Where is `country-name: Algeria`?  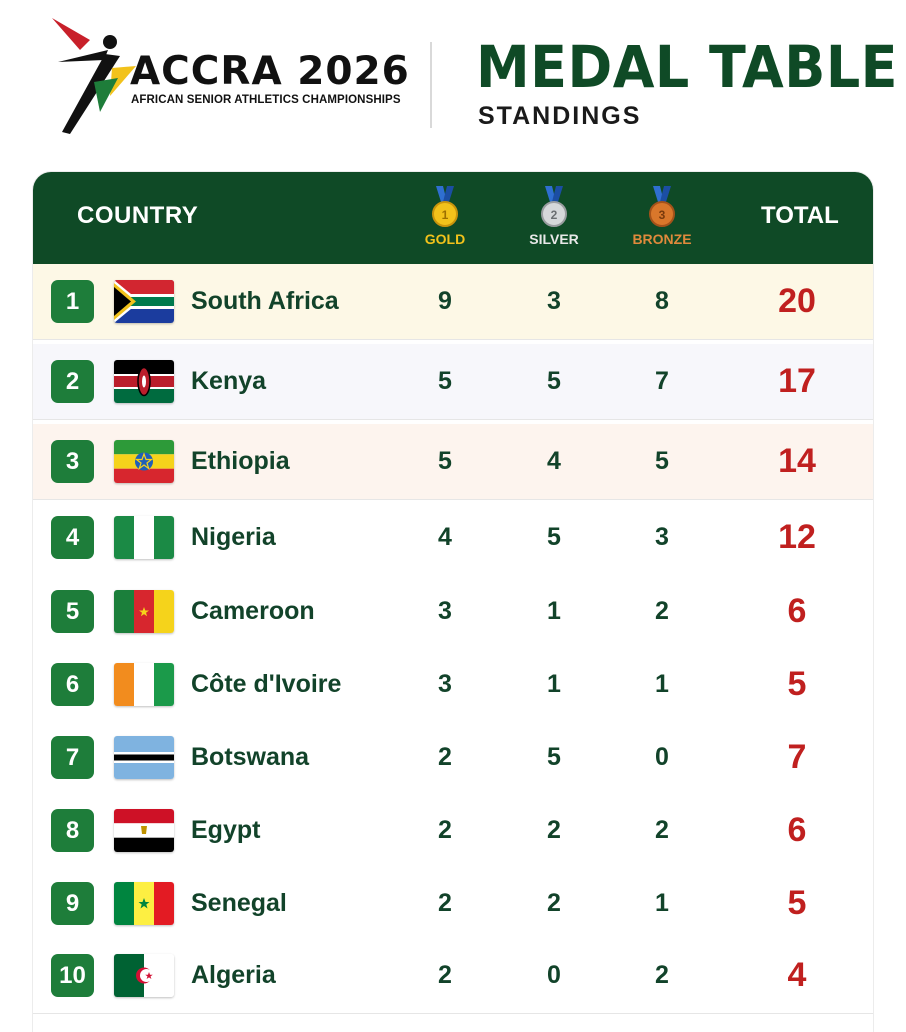
country-name: Algeria is located at coordinates (233, 975).